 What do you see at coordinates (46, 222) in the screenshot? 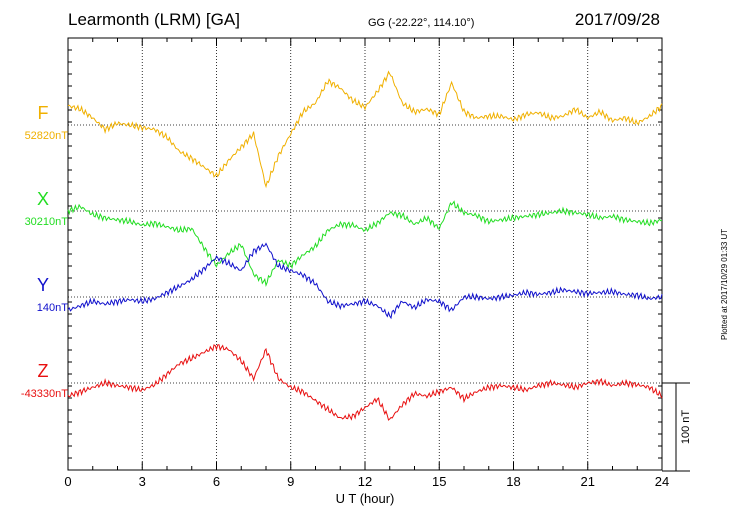
I see `baseline-label-x: 30210nT` at bounding box center [46, 222].